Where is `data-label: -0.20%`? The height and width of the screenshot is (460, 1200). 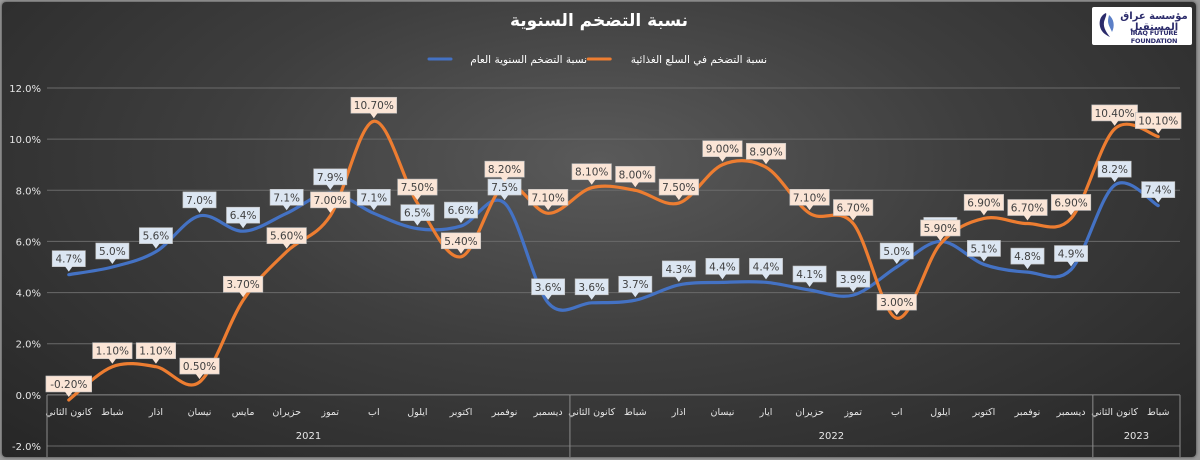 data-label: -0.20% is located at coordinates (68, 386).